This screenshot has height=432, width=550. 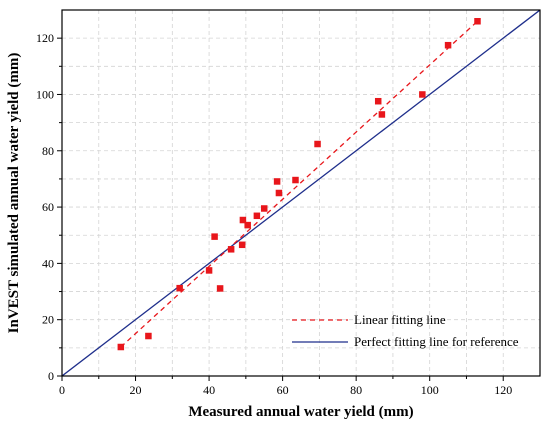 I want to click on y-tick-label: 120, so click(x=45, y=38).